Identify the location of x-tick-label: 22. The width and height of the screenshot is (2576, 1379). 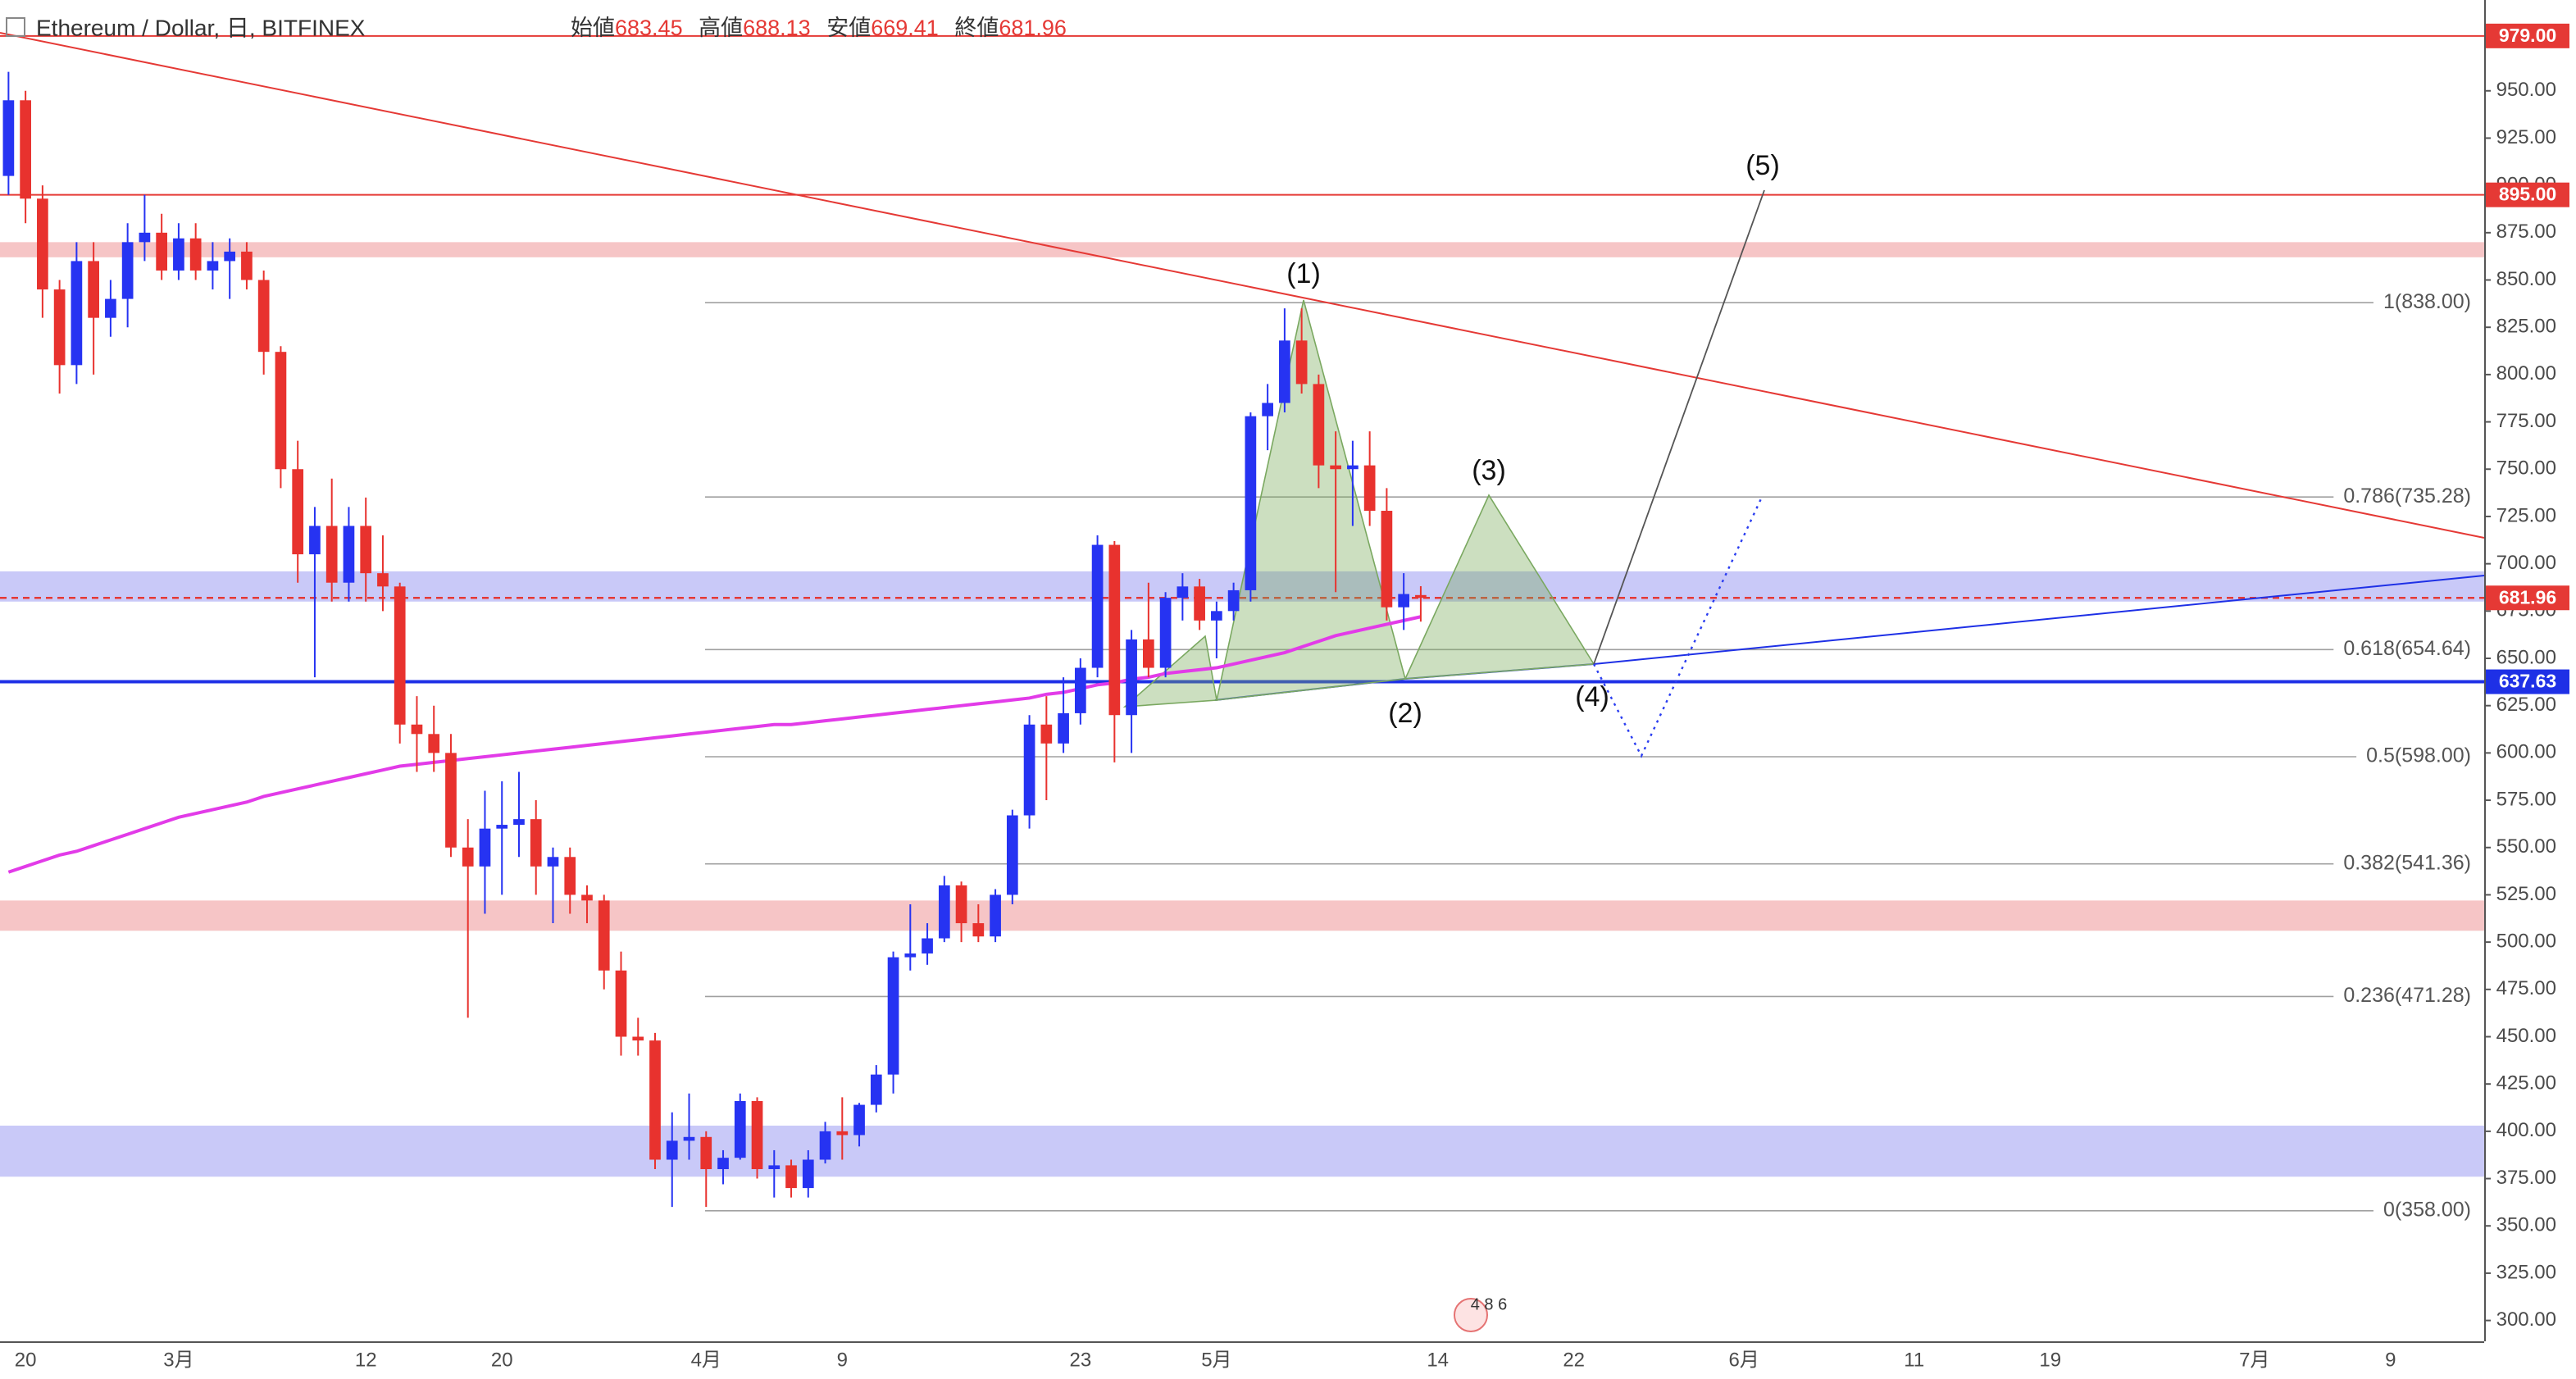
(1574, 1360).